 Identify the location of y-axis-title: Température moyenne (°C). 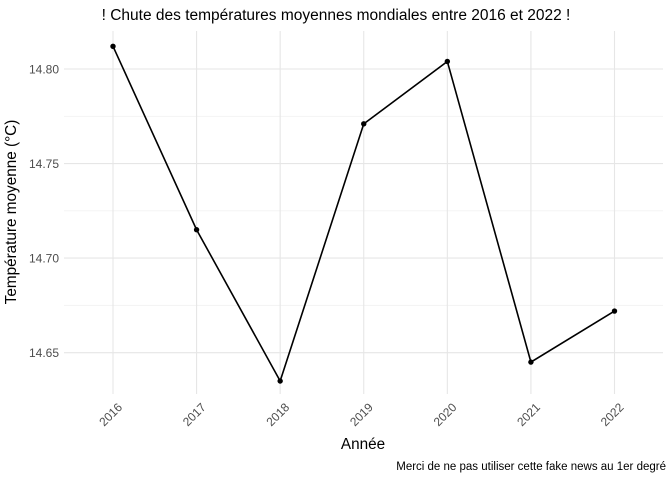
(11, 212).